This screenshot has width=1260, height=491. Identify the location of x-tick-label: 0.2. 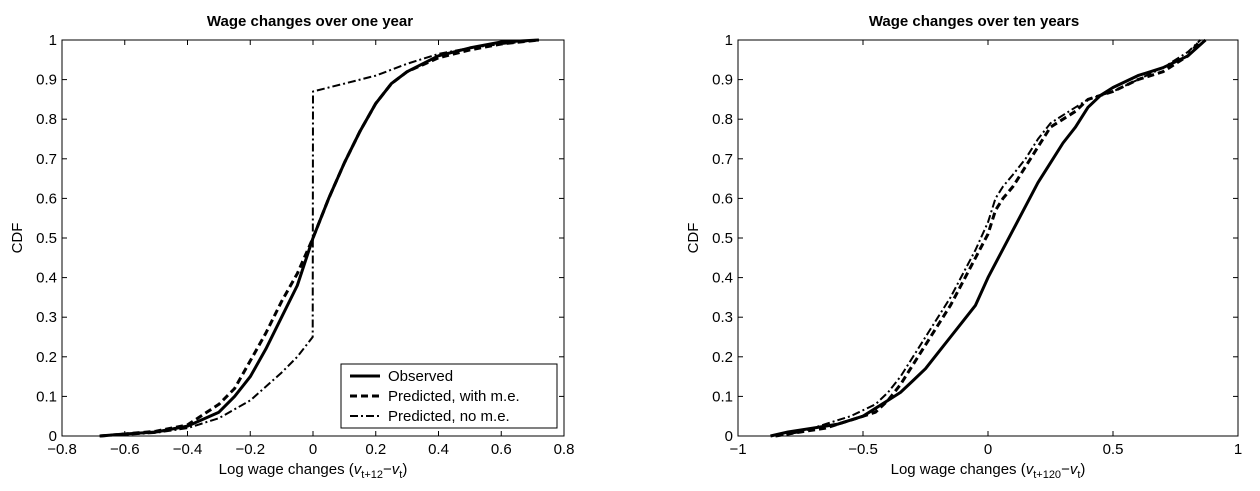
(375, 449).